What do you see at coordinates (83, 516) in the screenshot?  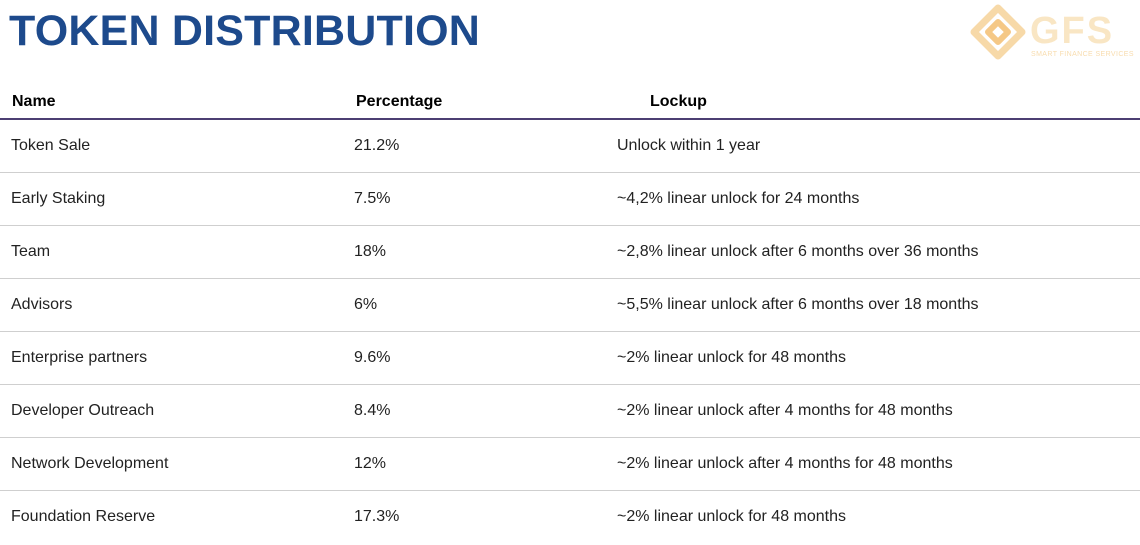 I see `row-name: Foundation Reserve` at bounding box center [83, 516].